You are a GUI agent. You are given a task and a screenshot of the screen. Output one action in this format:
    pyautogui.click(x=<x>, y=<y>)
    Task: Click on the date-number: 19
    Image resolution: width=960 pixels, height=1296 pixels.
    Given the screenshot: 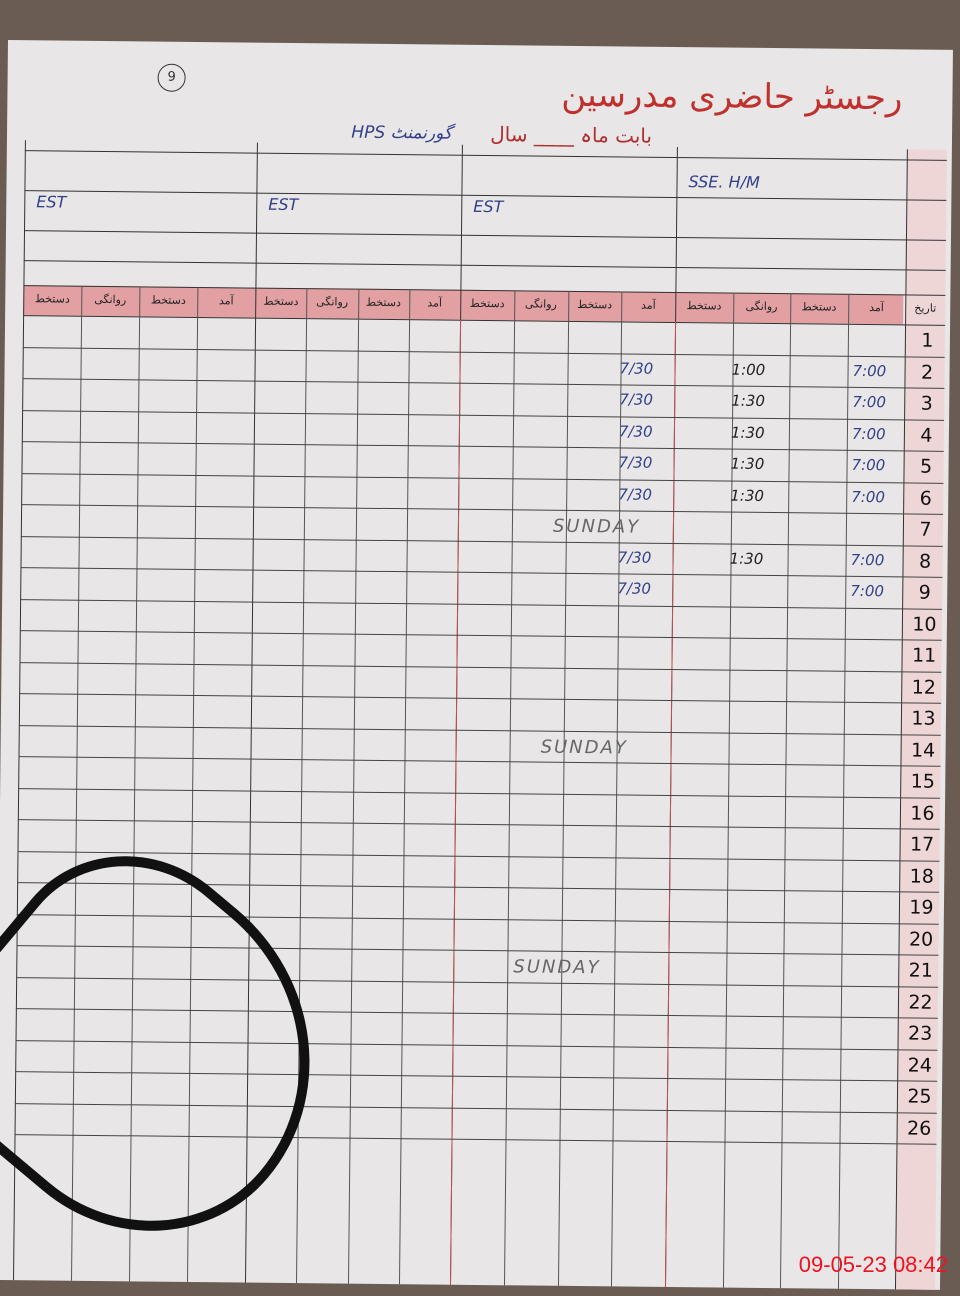 What is the action you would take?
    pyautogui.click(x=921, y=907)
    